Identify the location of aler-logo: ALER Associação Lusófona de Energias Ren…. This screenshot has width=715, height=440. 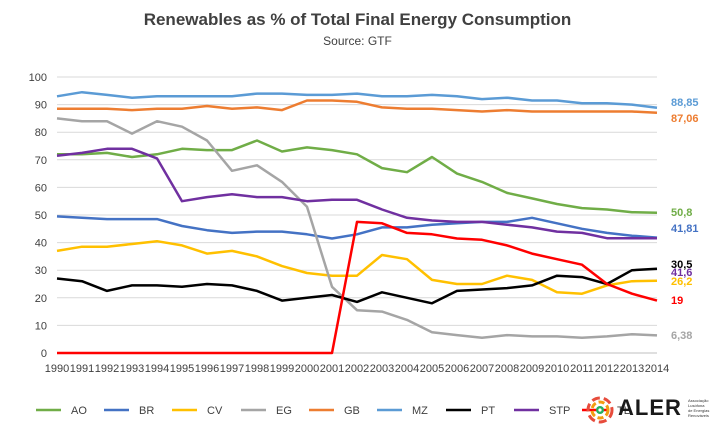
(648, 412).